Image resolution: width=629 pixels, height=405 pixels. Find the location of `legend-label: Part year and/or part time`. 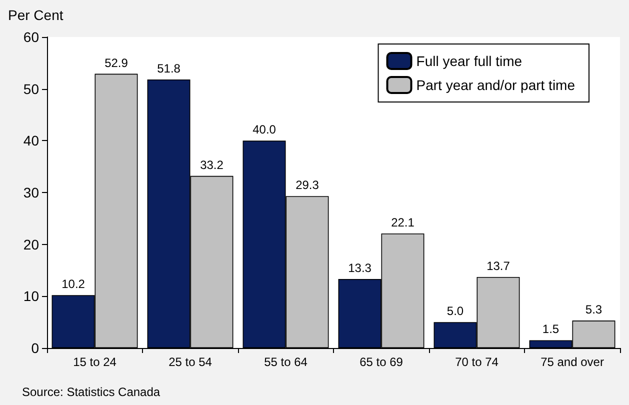

legend-label: Part year and/or part time is located at coordinates (496, 85).